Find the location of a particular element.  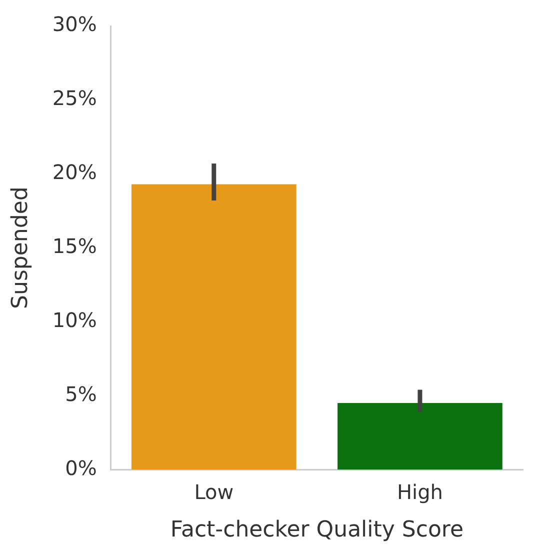

x-tick-label: High is located at coordinates (419, 492).